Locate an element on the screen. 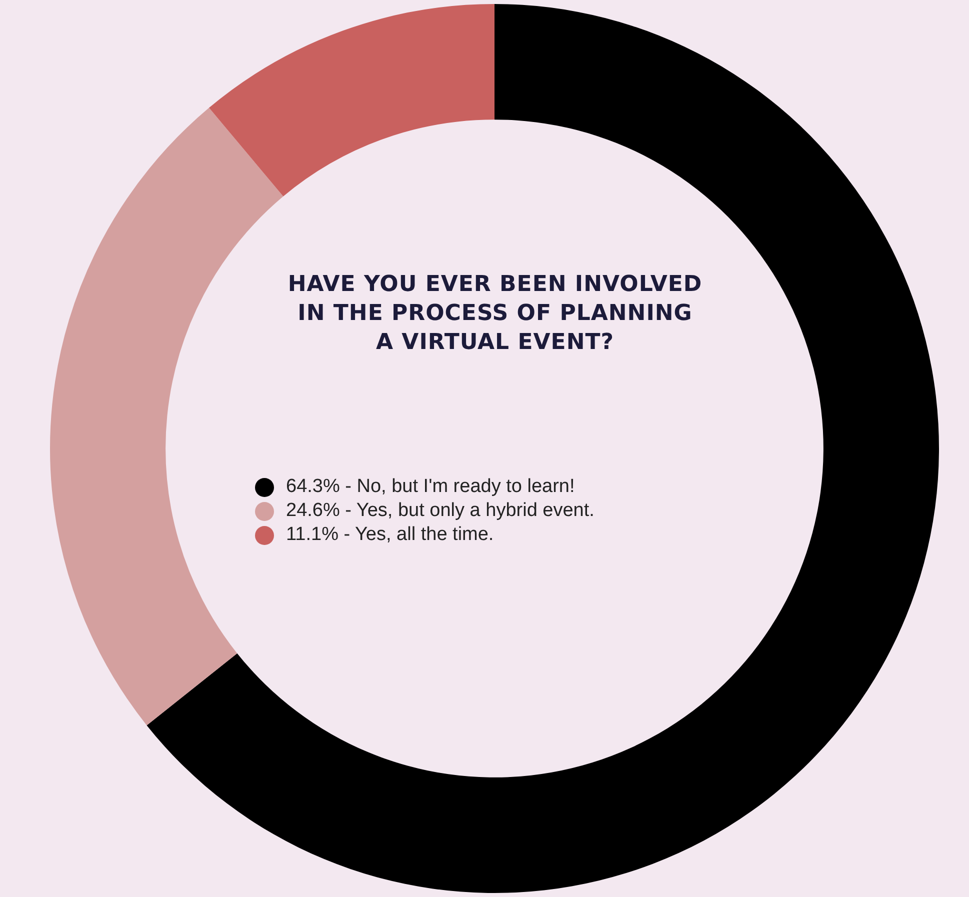 This screenshot has height=897, width=969. legend-label: 64.3% - No, but I'm ready to learn! is located at coordinates (430, 487).